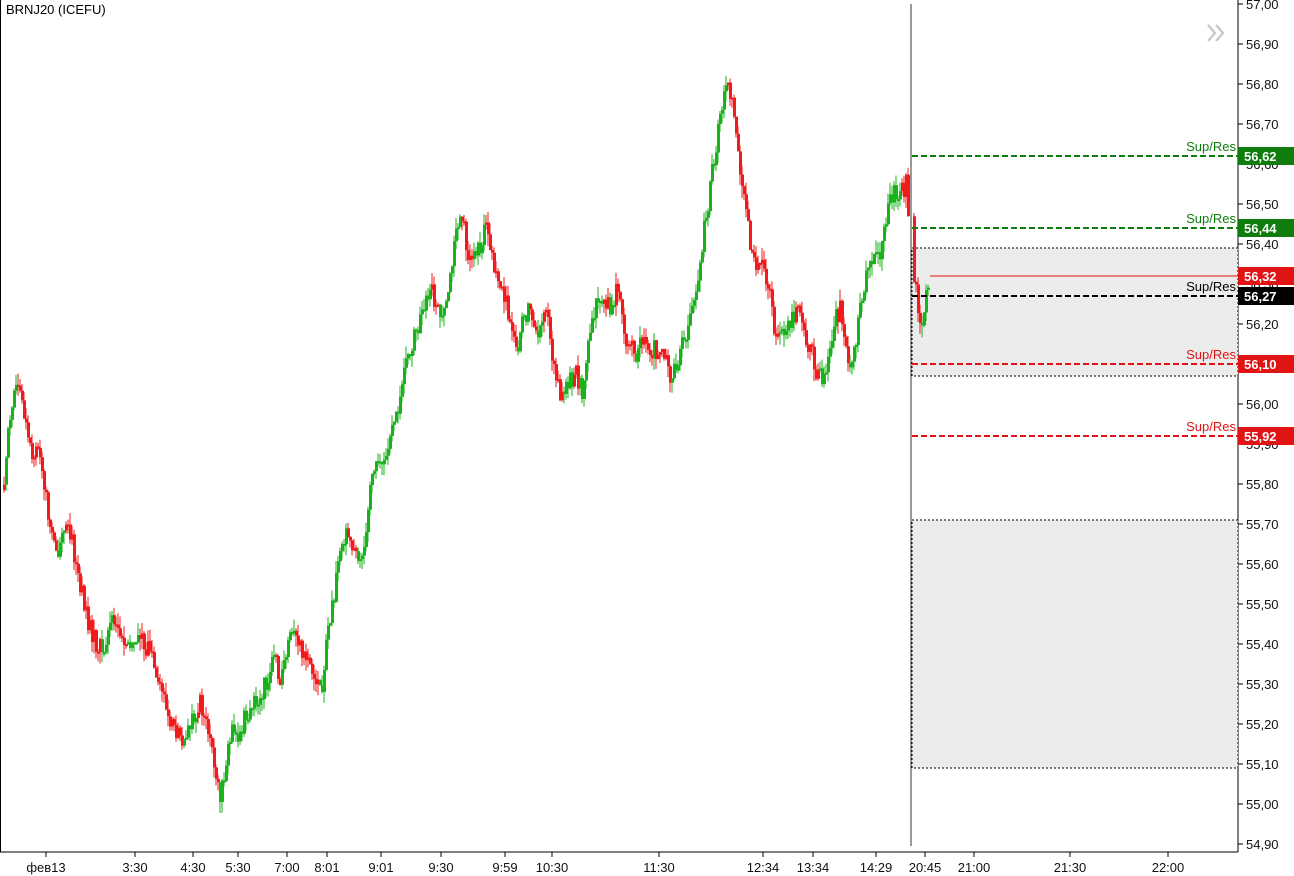  What do you see at coordinates (974, 867) in the screenshot?
I see `x-tick-label: 21:00` at bounding box center [974, 867].